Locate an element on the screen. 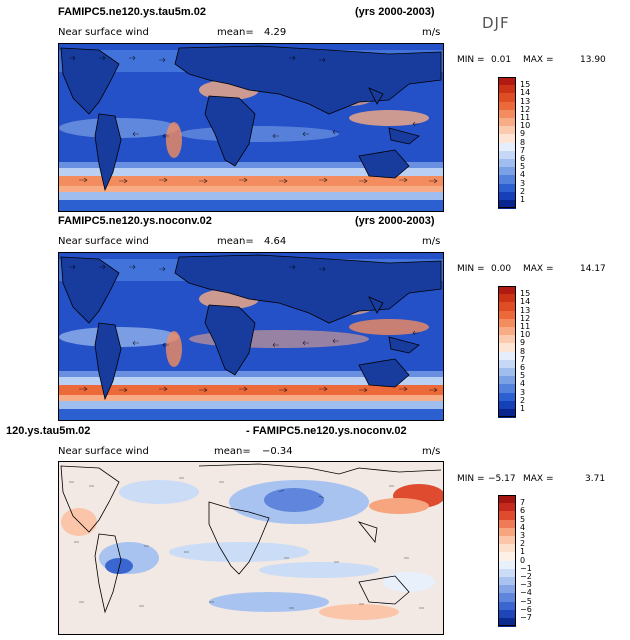  panel-2-title: FAMIPC5.ne120.ys.noconv.02 is located at coordinates (135, 221).